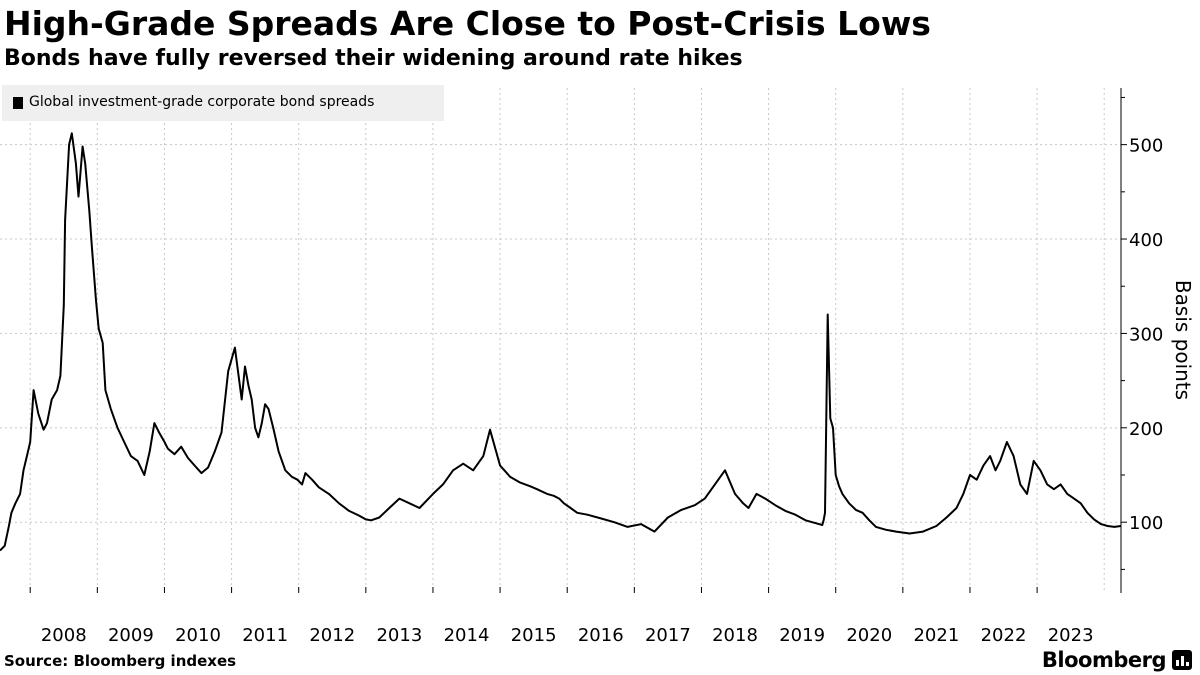 This screenshot has width=1200, height=675. I want to click on y-tick-label: 400, so click(1146, 240).